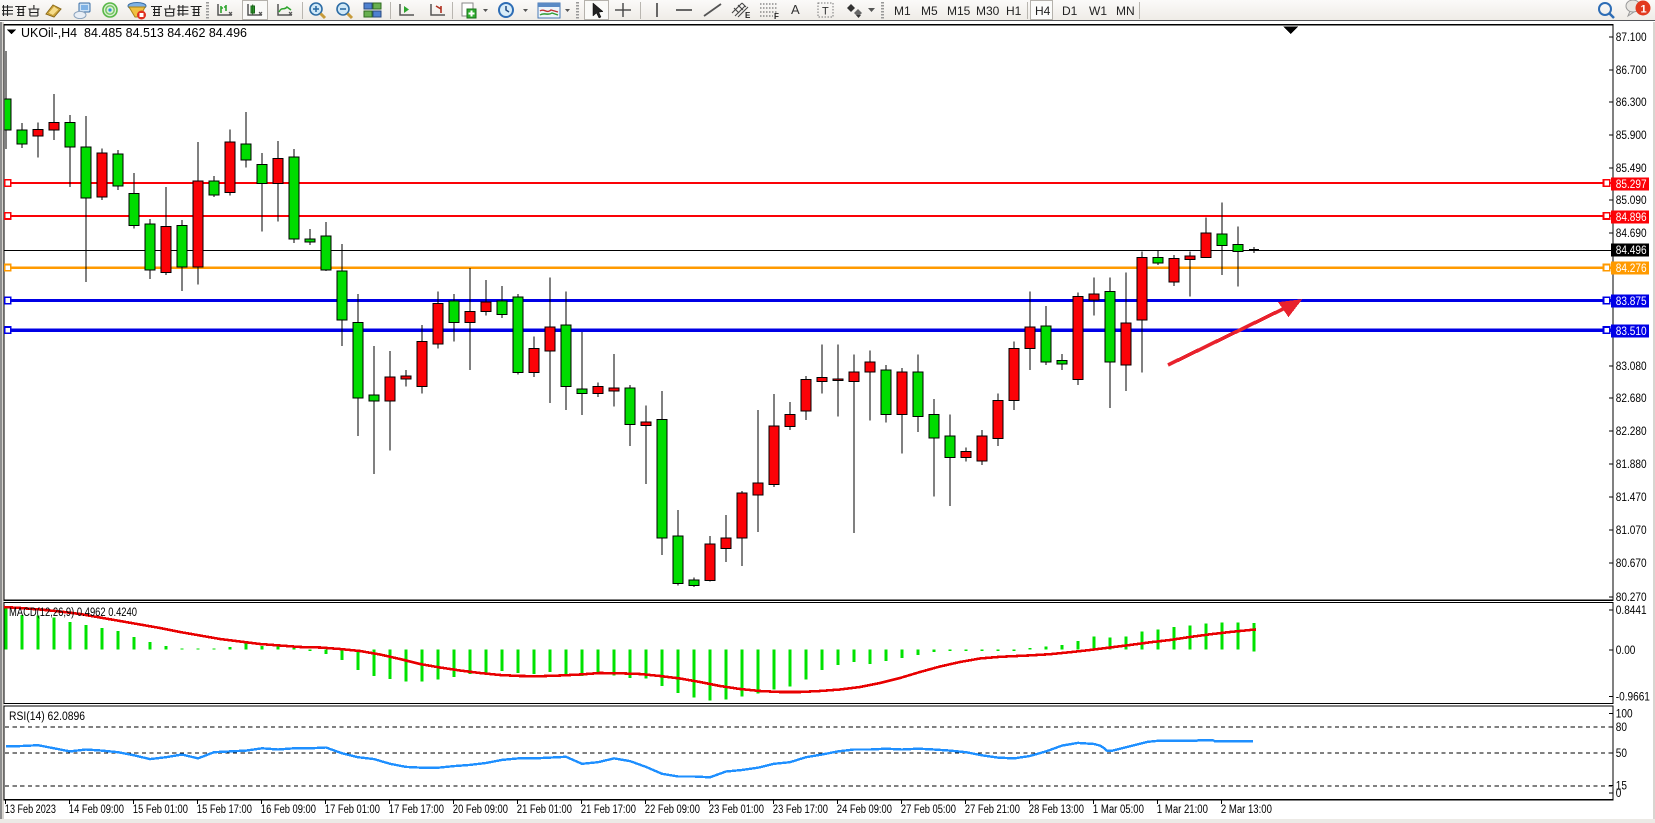 The image size is (1655, 823). Describe the element at coordinates (1631, 465) in the screenshot. I see `svg-text: 81.880` at that location.